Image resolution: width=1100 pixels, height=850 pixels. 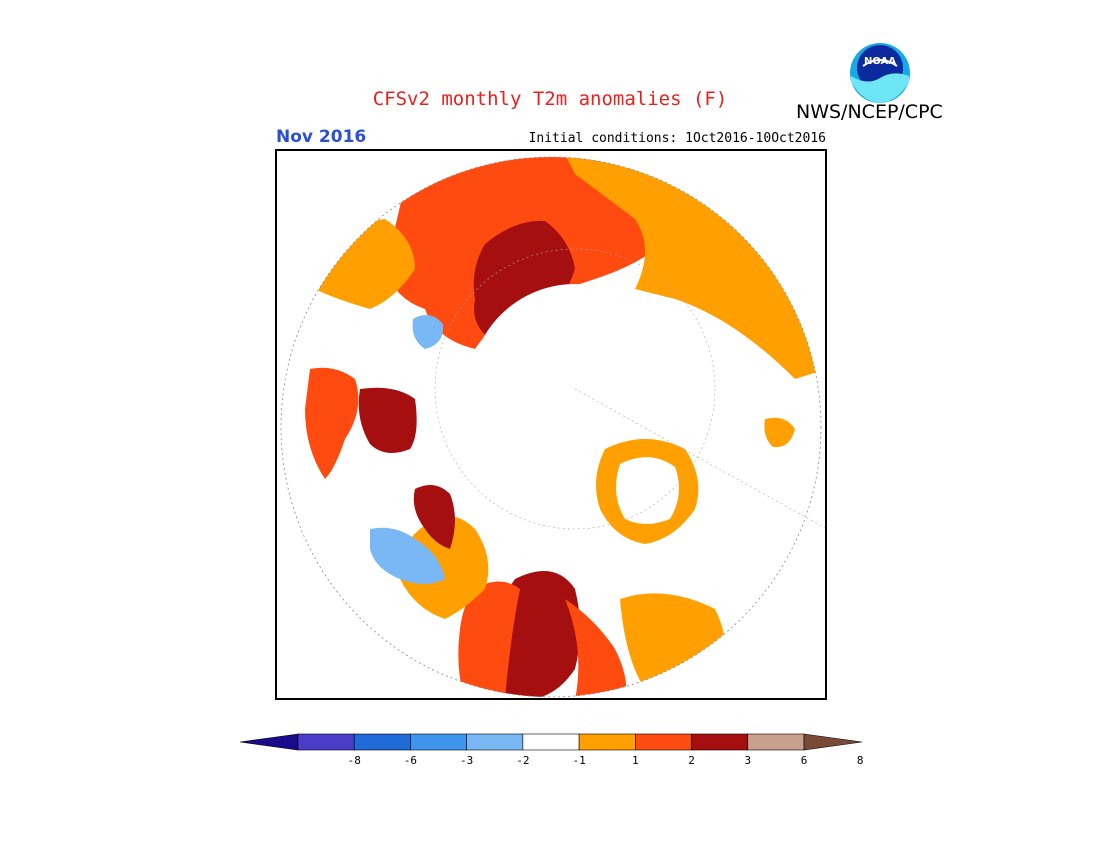 What do you see at coordinates (779, 432) in the screenshot?
I see `region-iceland-anomaly` at bounding box center [779, 432].